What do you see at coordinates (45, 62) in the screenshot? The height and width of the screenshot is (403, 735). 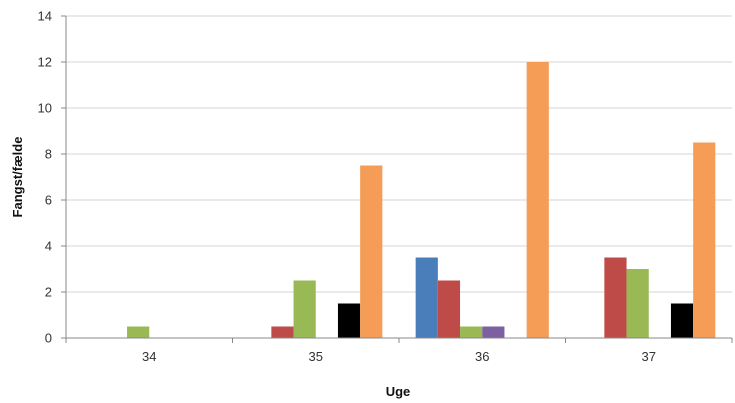 I see `y-tick-label: 12` at bounding box center [45, 62].